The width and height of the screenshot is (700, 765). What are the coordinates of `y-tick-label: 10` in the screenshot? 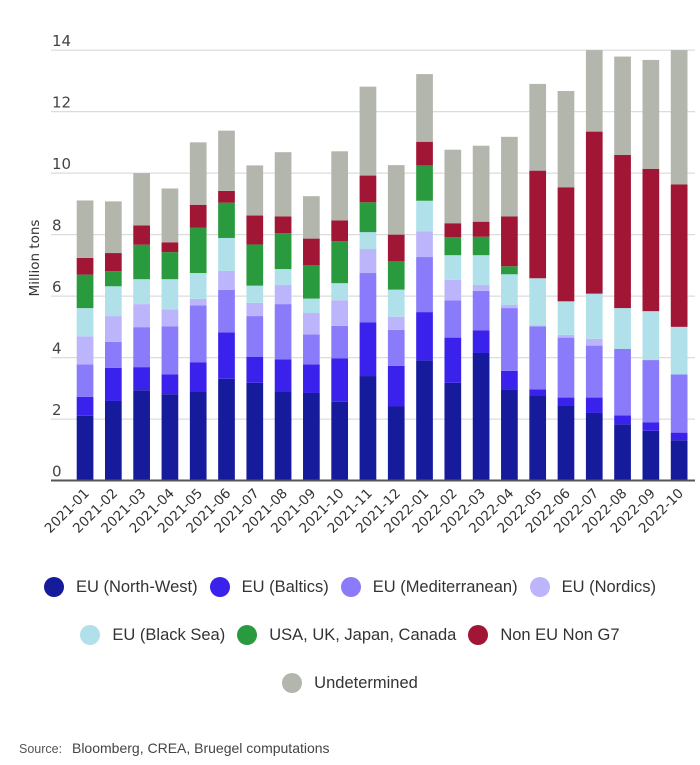 It's located at (61, 164).